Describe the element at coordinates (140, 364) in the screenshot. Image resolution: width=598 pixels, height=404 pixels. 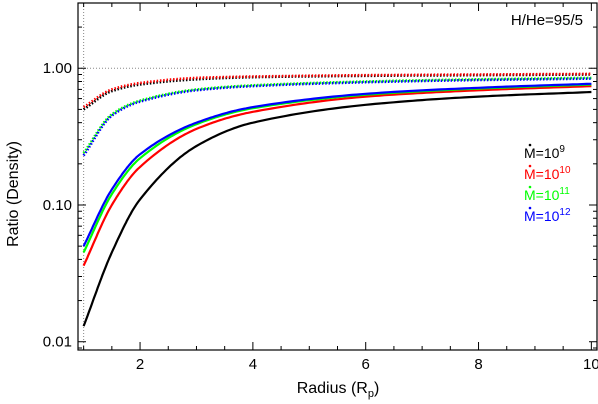
I see `x-tick-label: 2` at that location.